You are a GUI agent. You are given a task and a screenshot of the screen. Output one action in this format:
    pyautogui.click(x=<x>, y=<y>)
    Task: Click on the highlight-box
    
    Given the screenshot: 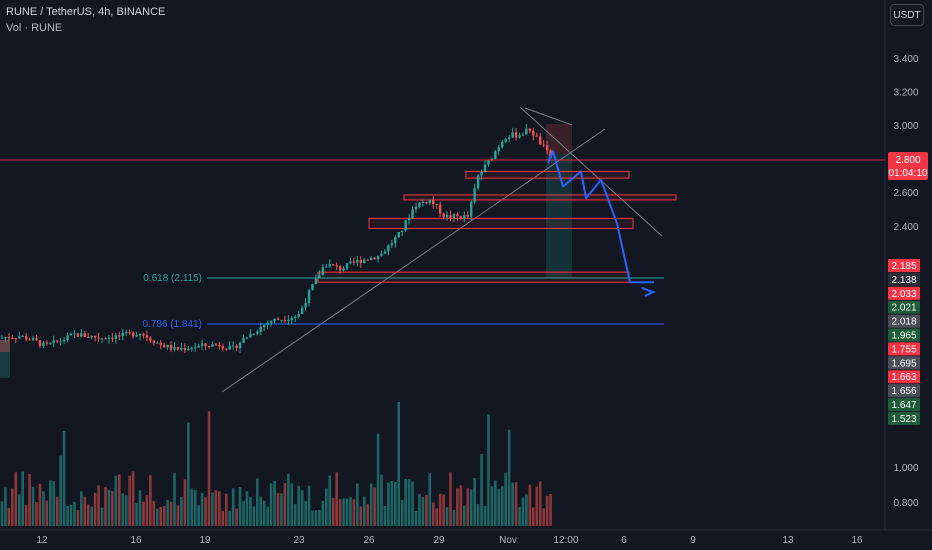 What is the action you would take?
    pyautogui.click(x=5, y=359)
    